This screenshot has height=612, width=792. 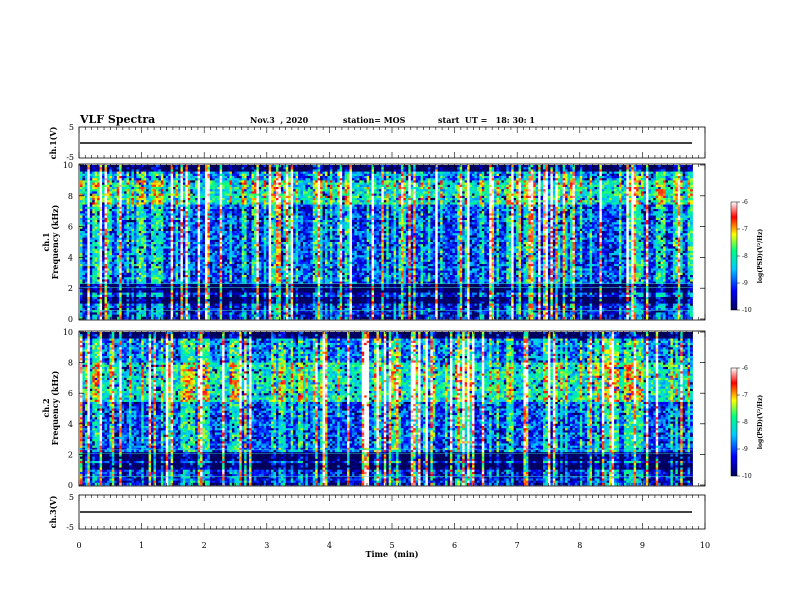 I want to click on station-label: station= MOS, so click(x=374, y=120).